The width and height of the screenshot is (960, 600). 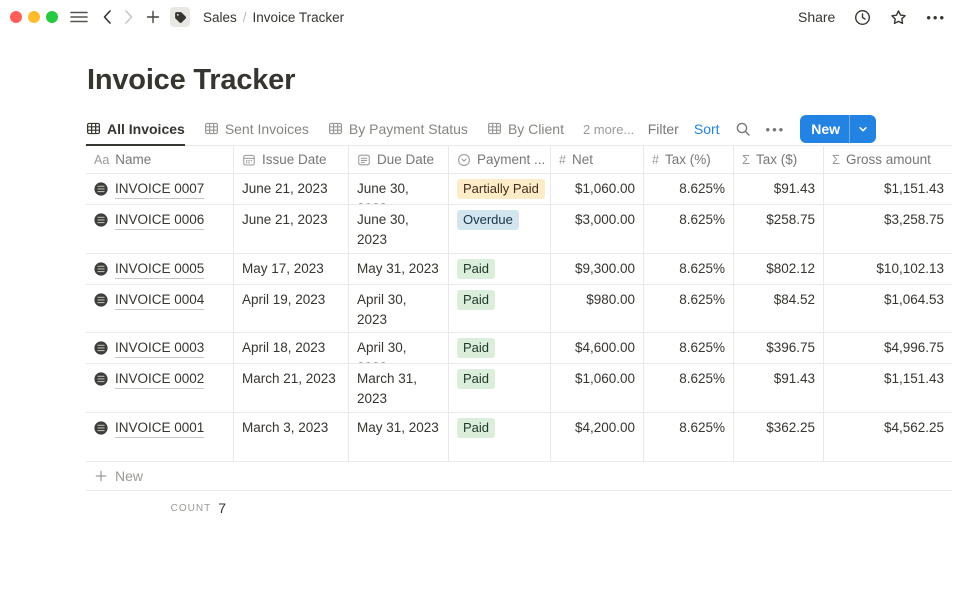 What do you see at coordinates (743, 129) in the screenshot?
I see `search-icon` at bounding box center [743, 129].